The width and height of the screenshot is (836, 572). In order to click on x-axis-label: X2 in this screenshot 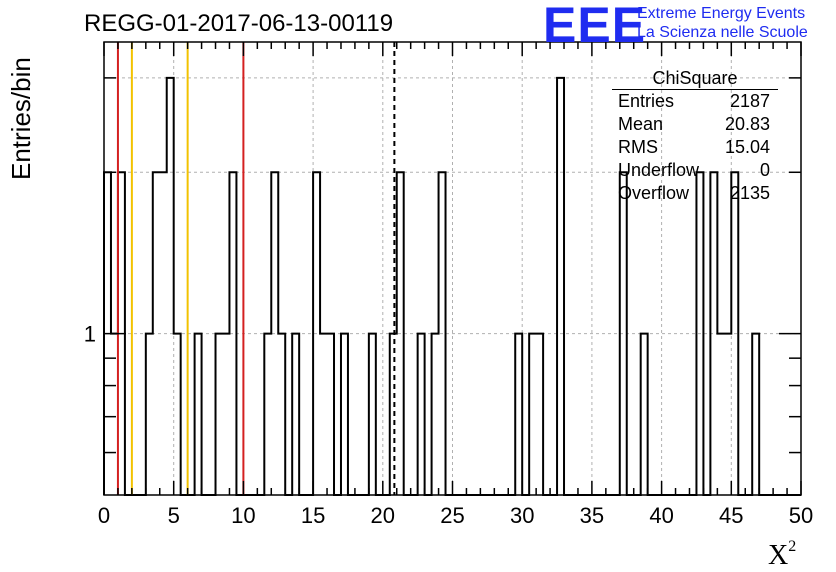, I will do `click(782, 555)`.